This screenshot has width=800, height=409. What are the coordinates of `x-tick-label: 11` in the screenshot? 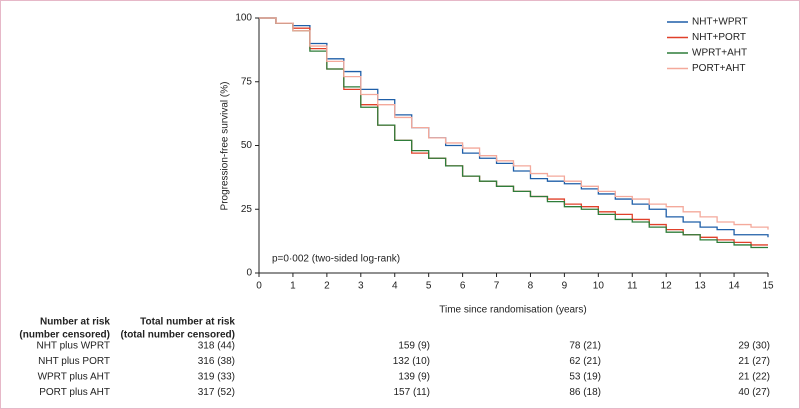 It's located at (632, 286).